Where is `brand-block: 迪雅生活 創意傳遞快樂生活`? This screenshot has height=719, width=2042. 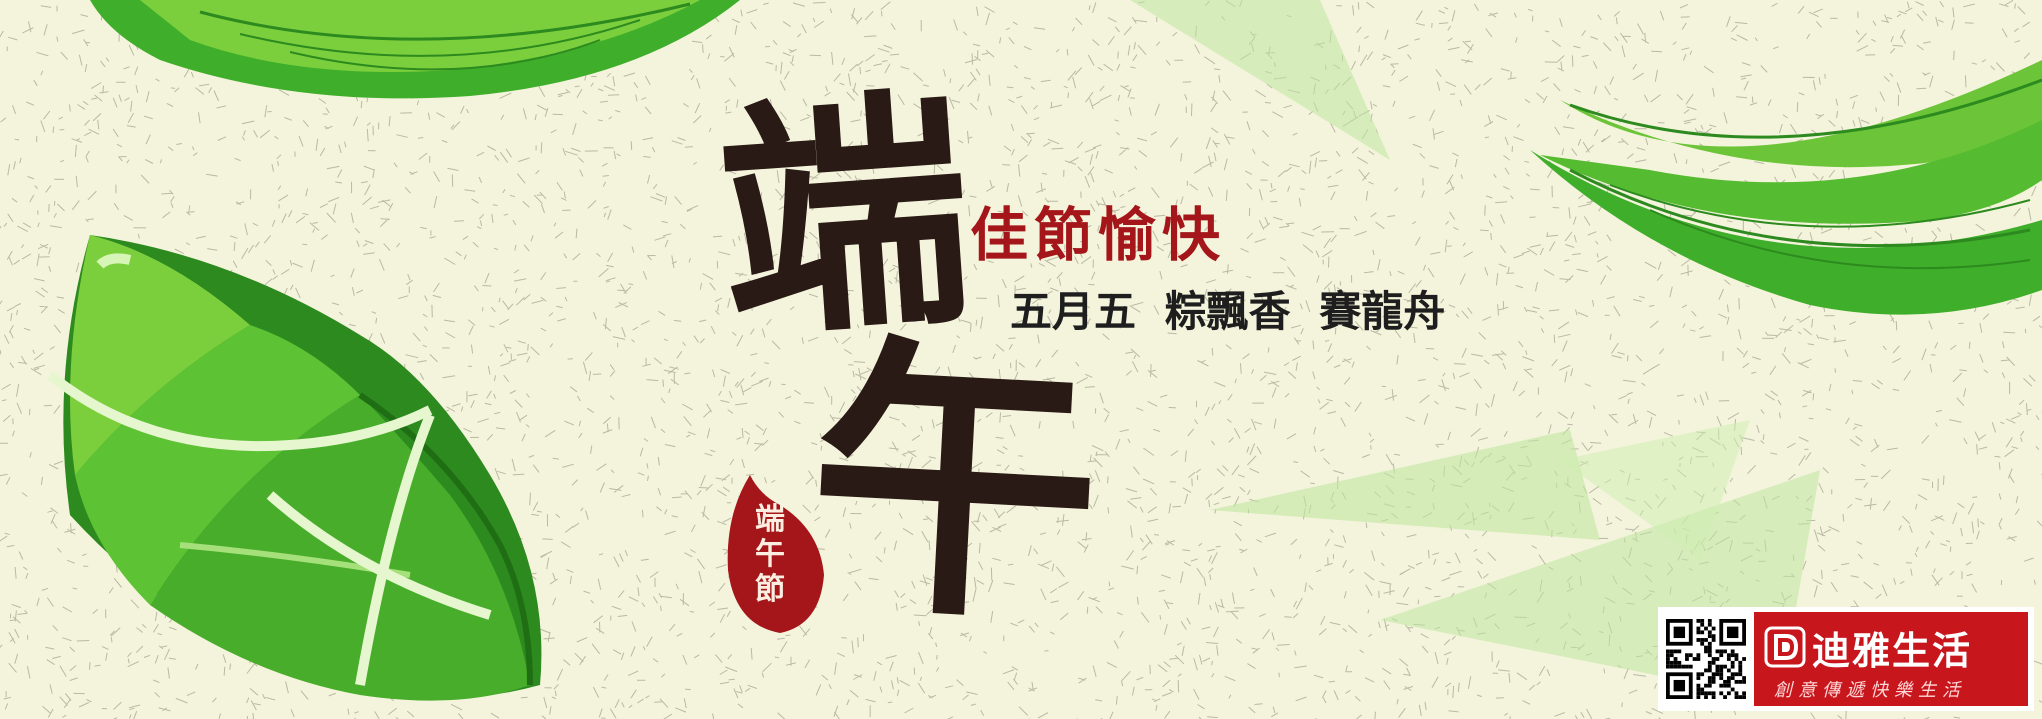
brand-block: 迪雅生活 創意傳遞快樂生活 is located at coordinates (1846, 659).